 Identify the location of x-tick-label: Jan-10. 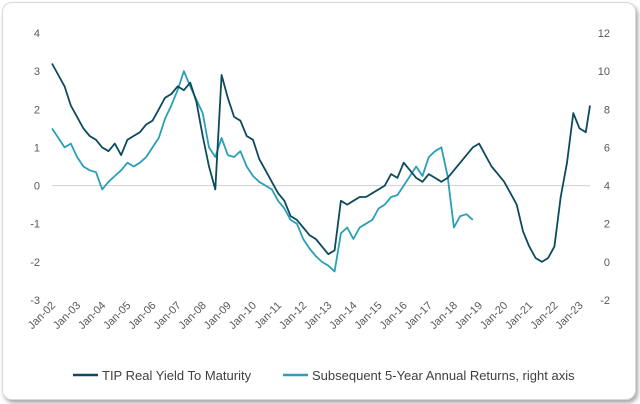
(243, 316).